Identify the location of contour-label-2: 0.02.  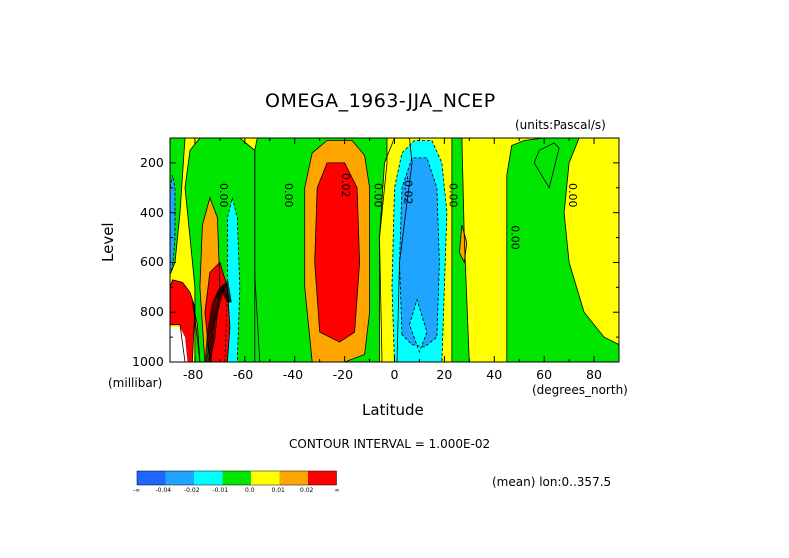
(345, 185).